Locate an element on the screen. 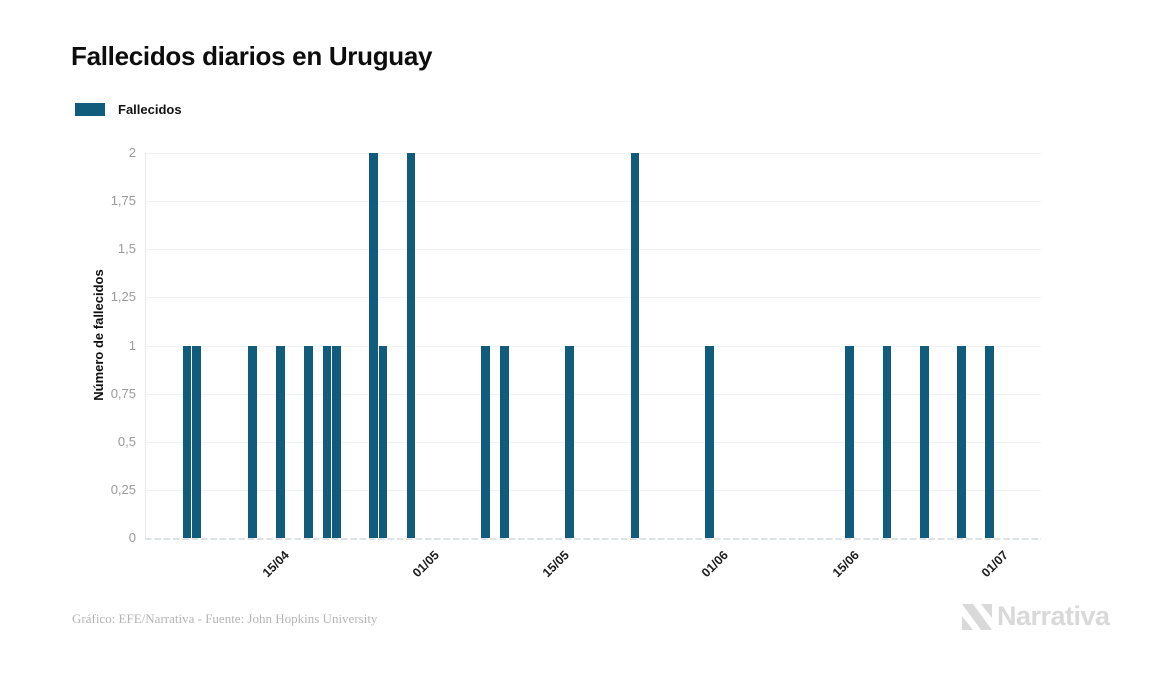  narrativa-logo: Narrativa is located at coordinates (1035, 616).